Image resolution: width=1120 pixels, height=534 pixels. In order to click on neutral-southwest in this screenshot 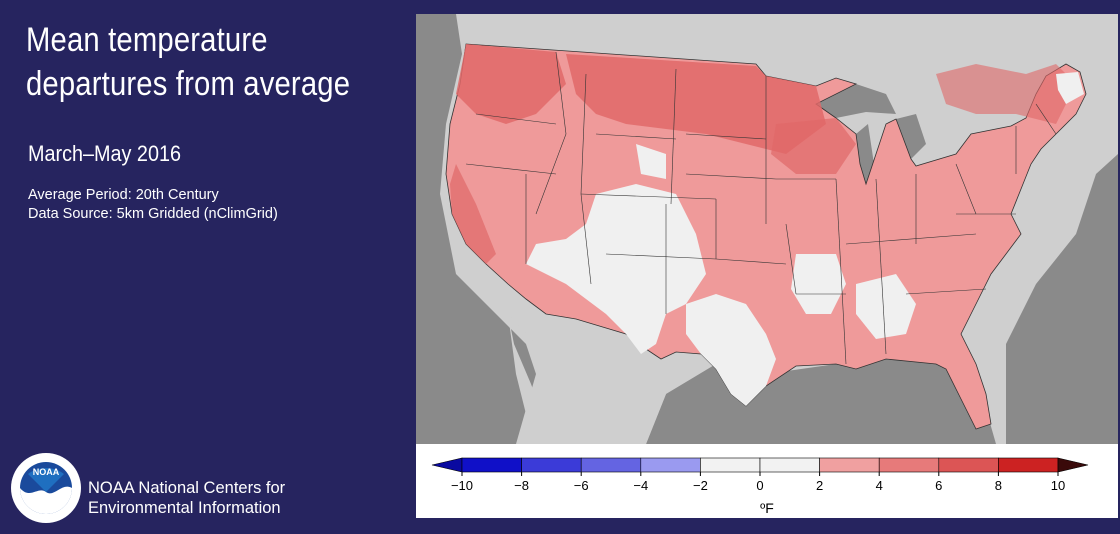, I will do `click(616, 269)`.